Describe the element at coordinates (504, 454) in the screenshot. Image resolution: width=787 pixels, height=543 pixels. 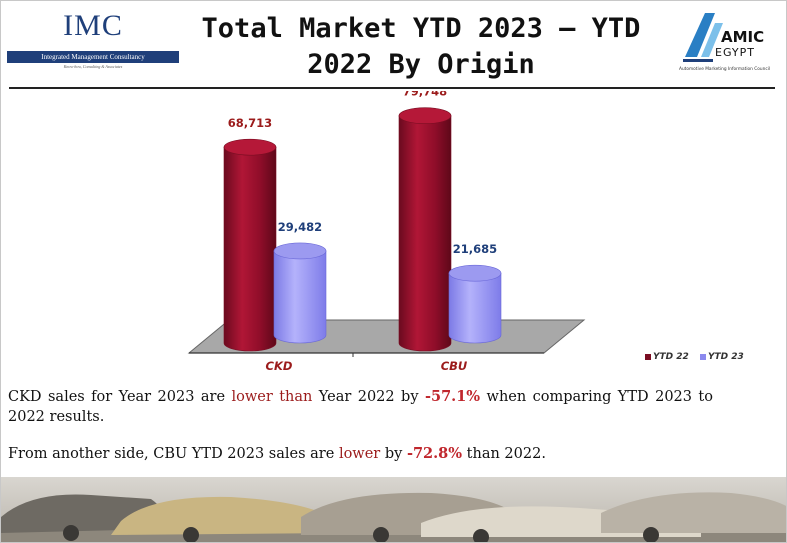
I see `cbu-summary-text-e: than 2022.` at that location.